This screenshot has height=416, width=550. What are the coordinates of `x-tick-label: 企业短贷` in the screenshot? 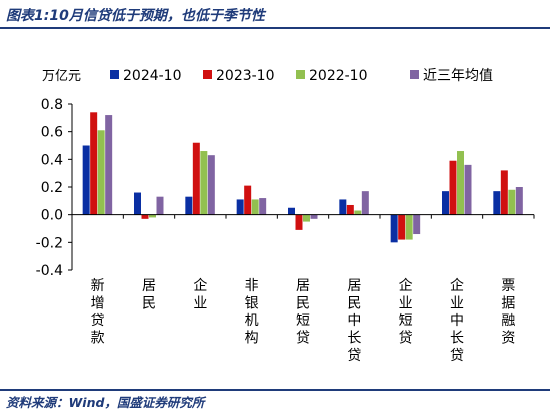 It's located at (406, 312).